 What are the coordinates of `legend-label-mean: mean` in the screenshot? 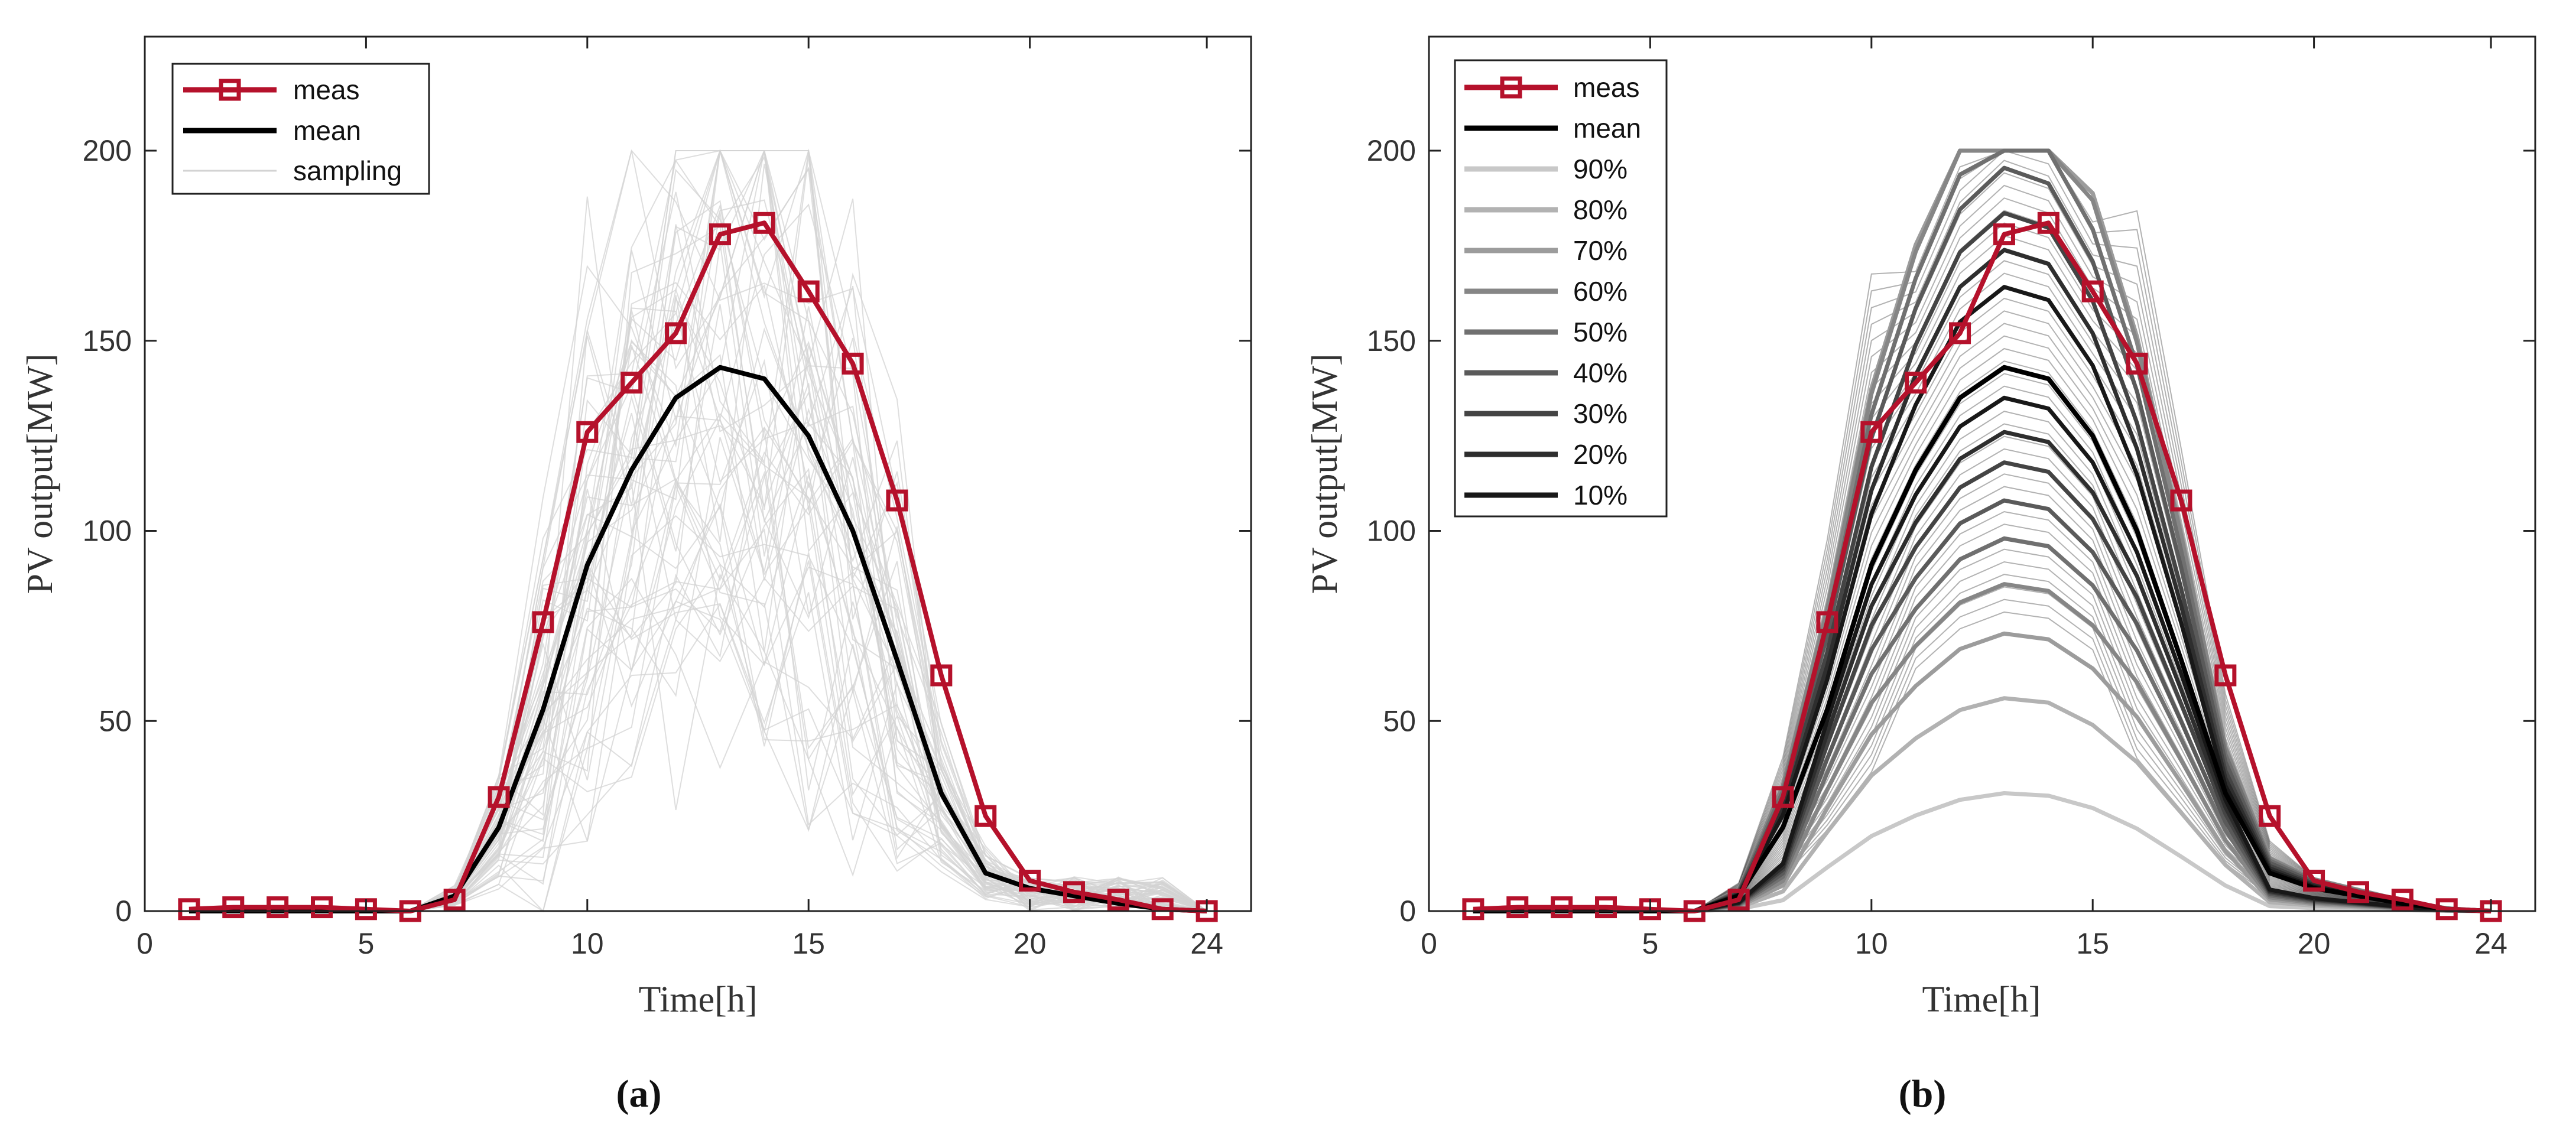 It's located at (327, 130).